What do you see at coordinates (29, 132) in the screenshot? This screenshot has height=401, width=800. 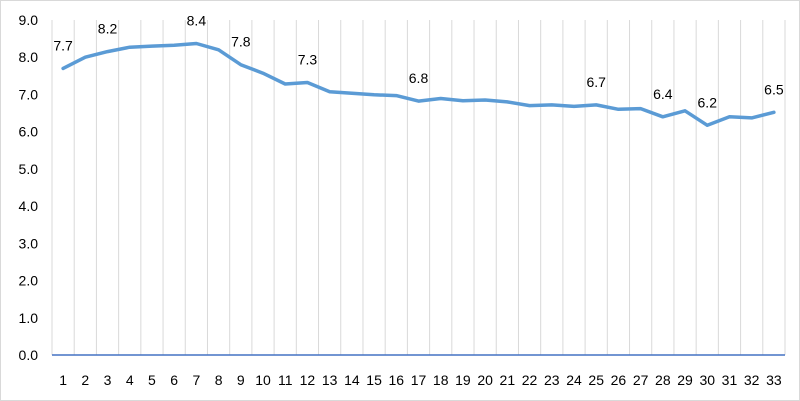 I see `y-tick-label: 6.0` at bounding box center [29, 132].